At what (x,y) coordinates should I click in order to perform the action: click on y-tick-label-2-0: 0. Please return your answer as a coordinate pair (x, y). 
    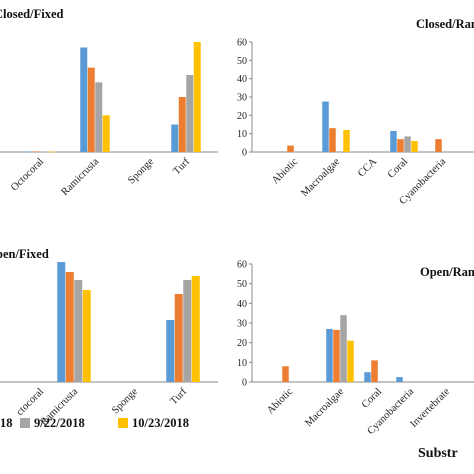
    Looking at the image, I should click on (244, 153).